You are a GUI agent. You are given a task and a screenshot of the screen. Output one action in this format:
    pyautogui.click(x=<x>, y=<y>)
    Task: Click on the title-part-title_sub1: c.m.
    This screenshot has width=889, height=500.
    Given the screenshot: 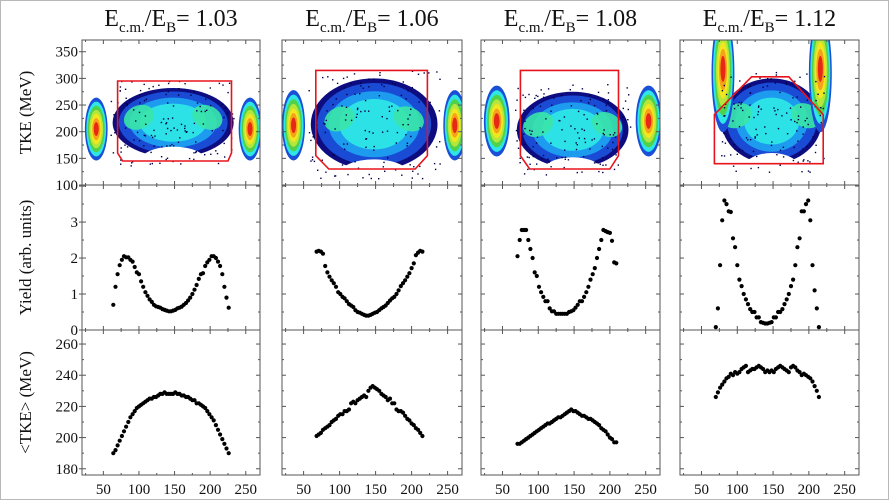 What is the action you would take?
    pyautogui.click(x=132, y=28)
    